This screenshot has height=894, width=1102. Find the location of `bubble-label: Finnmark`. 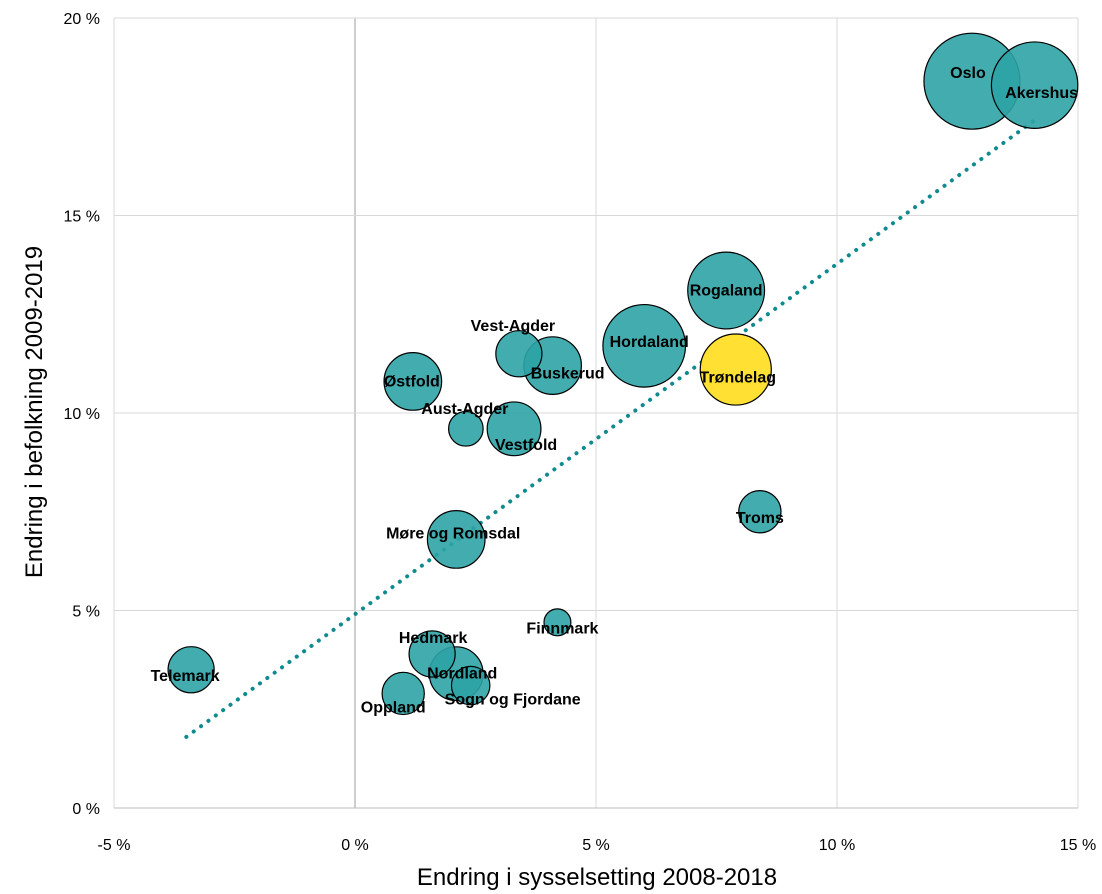

bubble-label: Finnmark is located at coordinates (562, 628).